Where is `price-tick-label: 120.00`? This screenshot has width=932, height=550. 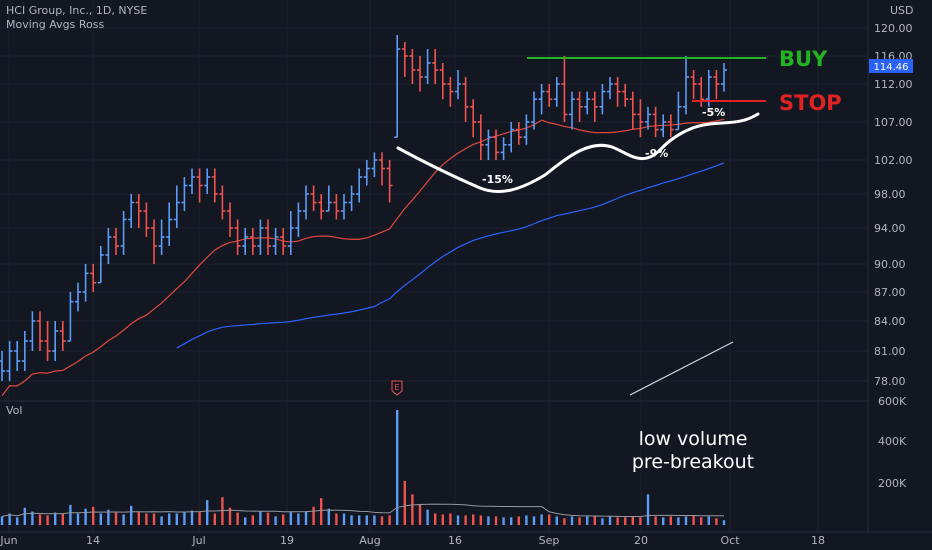
price-tick-label: 120.00 is located at coordinates (893, 28).